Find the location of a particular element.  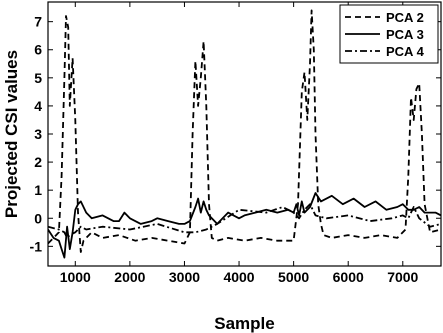

y-tick-label: 7 is located at coordinates (38, 22).